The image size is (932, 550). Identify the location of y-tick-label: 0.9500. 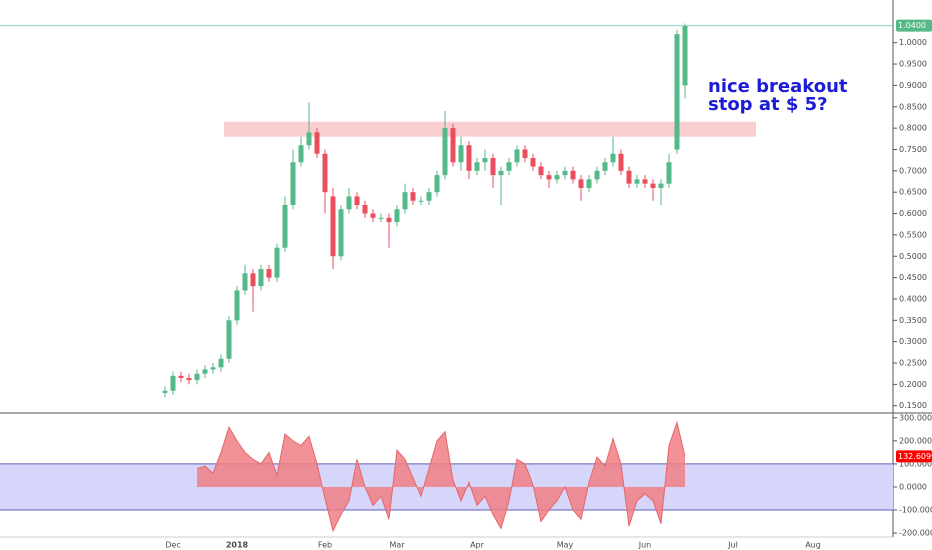
(913, 64).